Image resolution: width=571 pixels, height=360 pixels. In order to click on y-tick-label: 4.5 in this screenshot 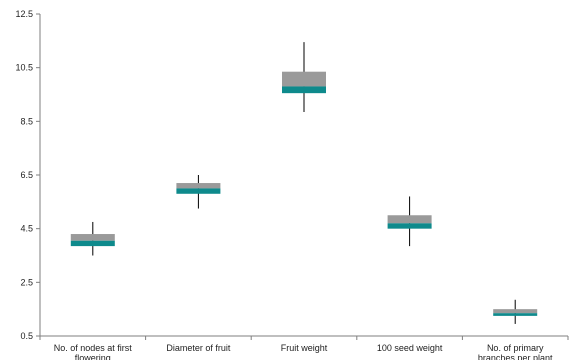, I will do `click(26, 229)`.